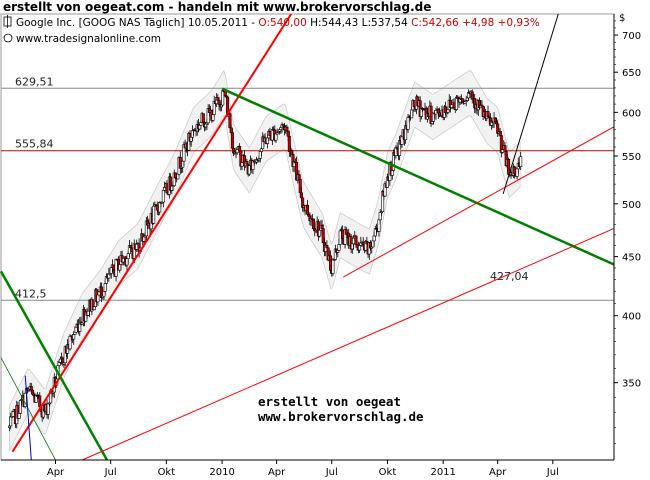 This screenshot has width=650, height=480. What do you see at coordinates (334, 23) in the screenshot?
I see `info-segment: H:544,43` at bounding box center [334, 23].